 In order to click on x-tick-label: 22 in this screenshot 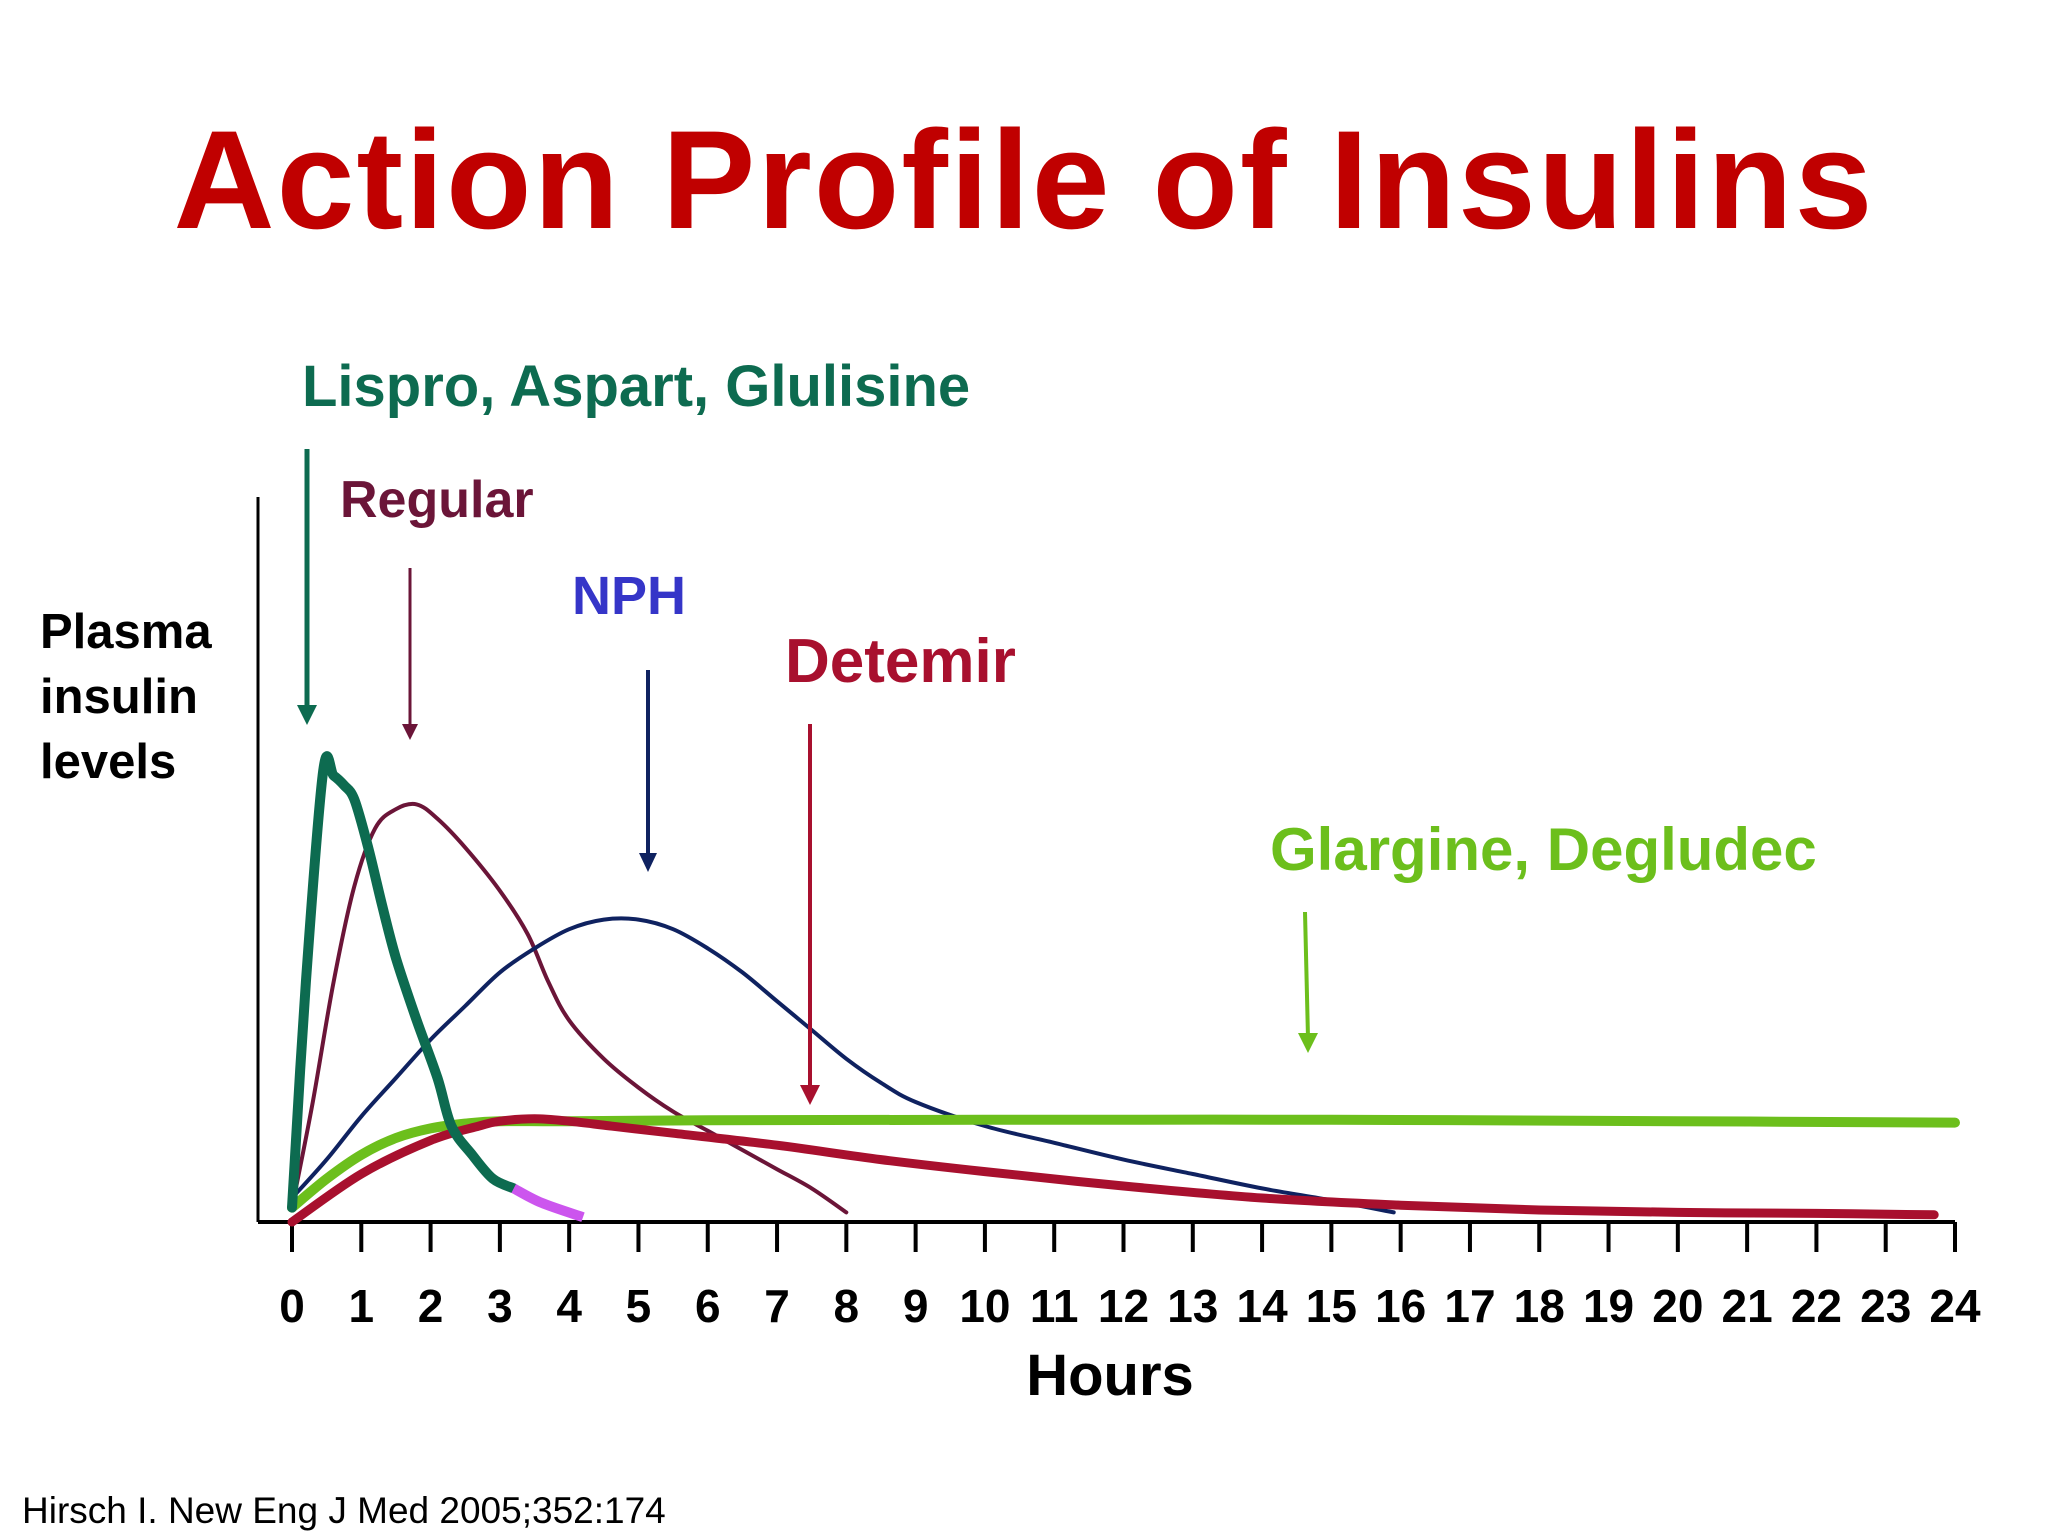, I will do `click(1816, 1306)`.